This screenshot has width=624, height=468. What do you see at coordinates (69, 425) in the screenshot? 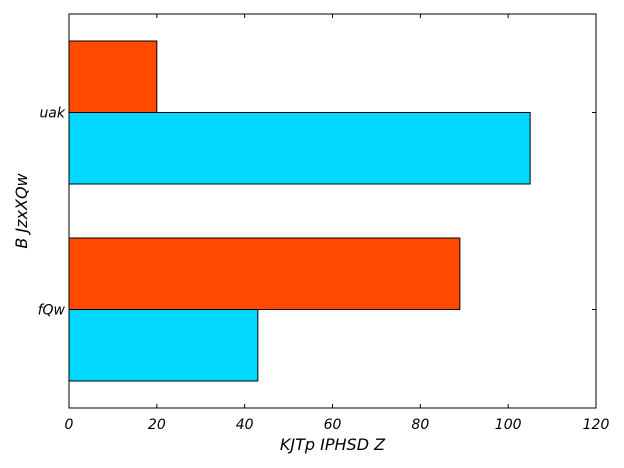
I see `x-tick-label-0: 0` at bounding box center [69, 425].